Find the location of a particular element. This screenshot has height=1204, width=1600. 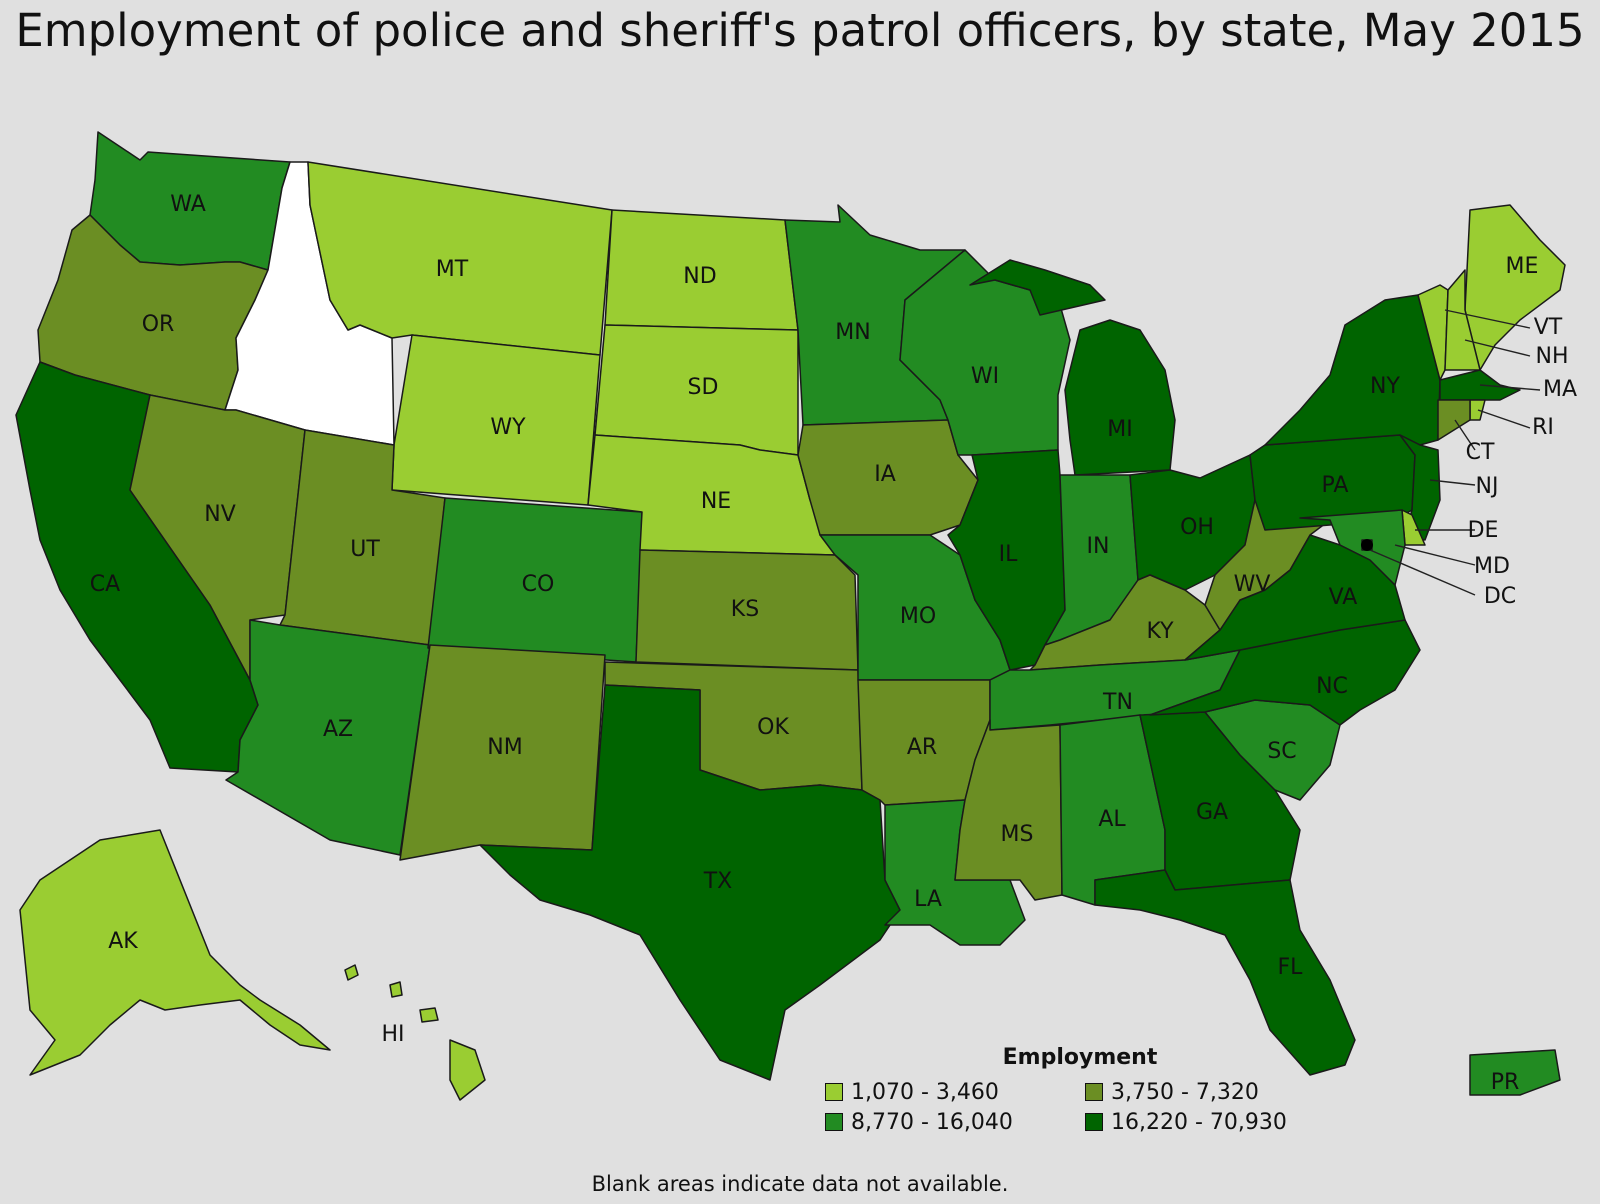

state-WY is located at coordinates (496, 420).